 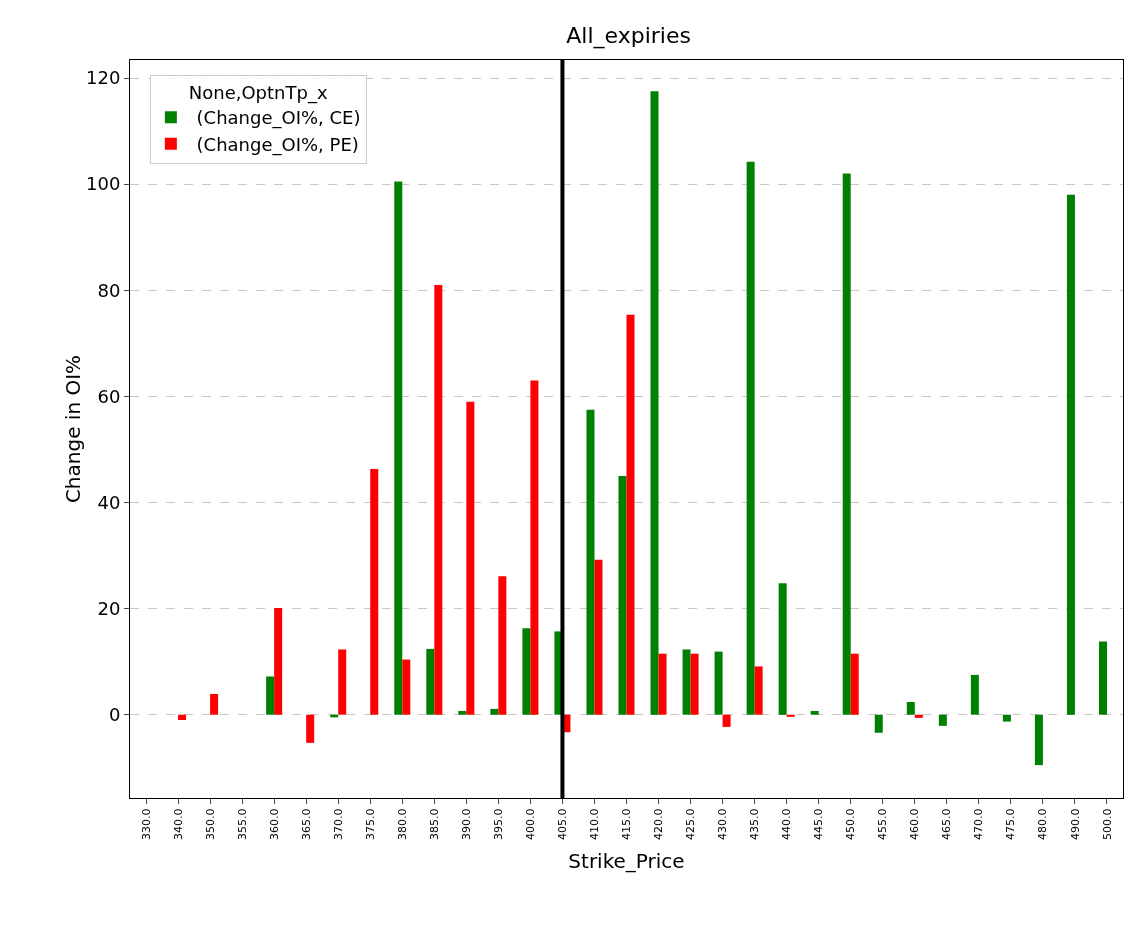 What do you see at coordinates (466, 824) in the screenshot?
I see `x-tick-label: 390.0` at bounding box center [466, 824].